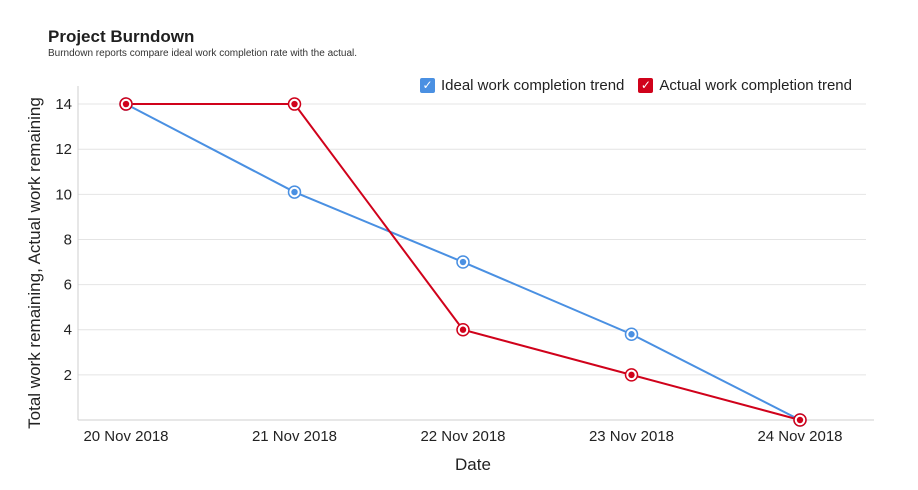 Image resolution: width=918 pixels, height=490 pixels. I want to click on chart-title: Project Burndown, so click(121, 36).